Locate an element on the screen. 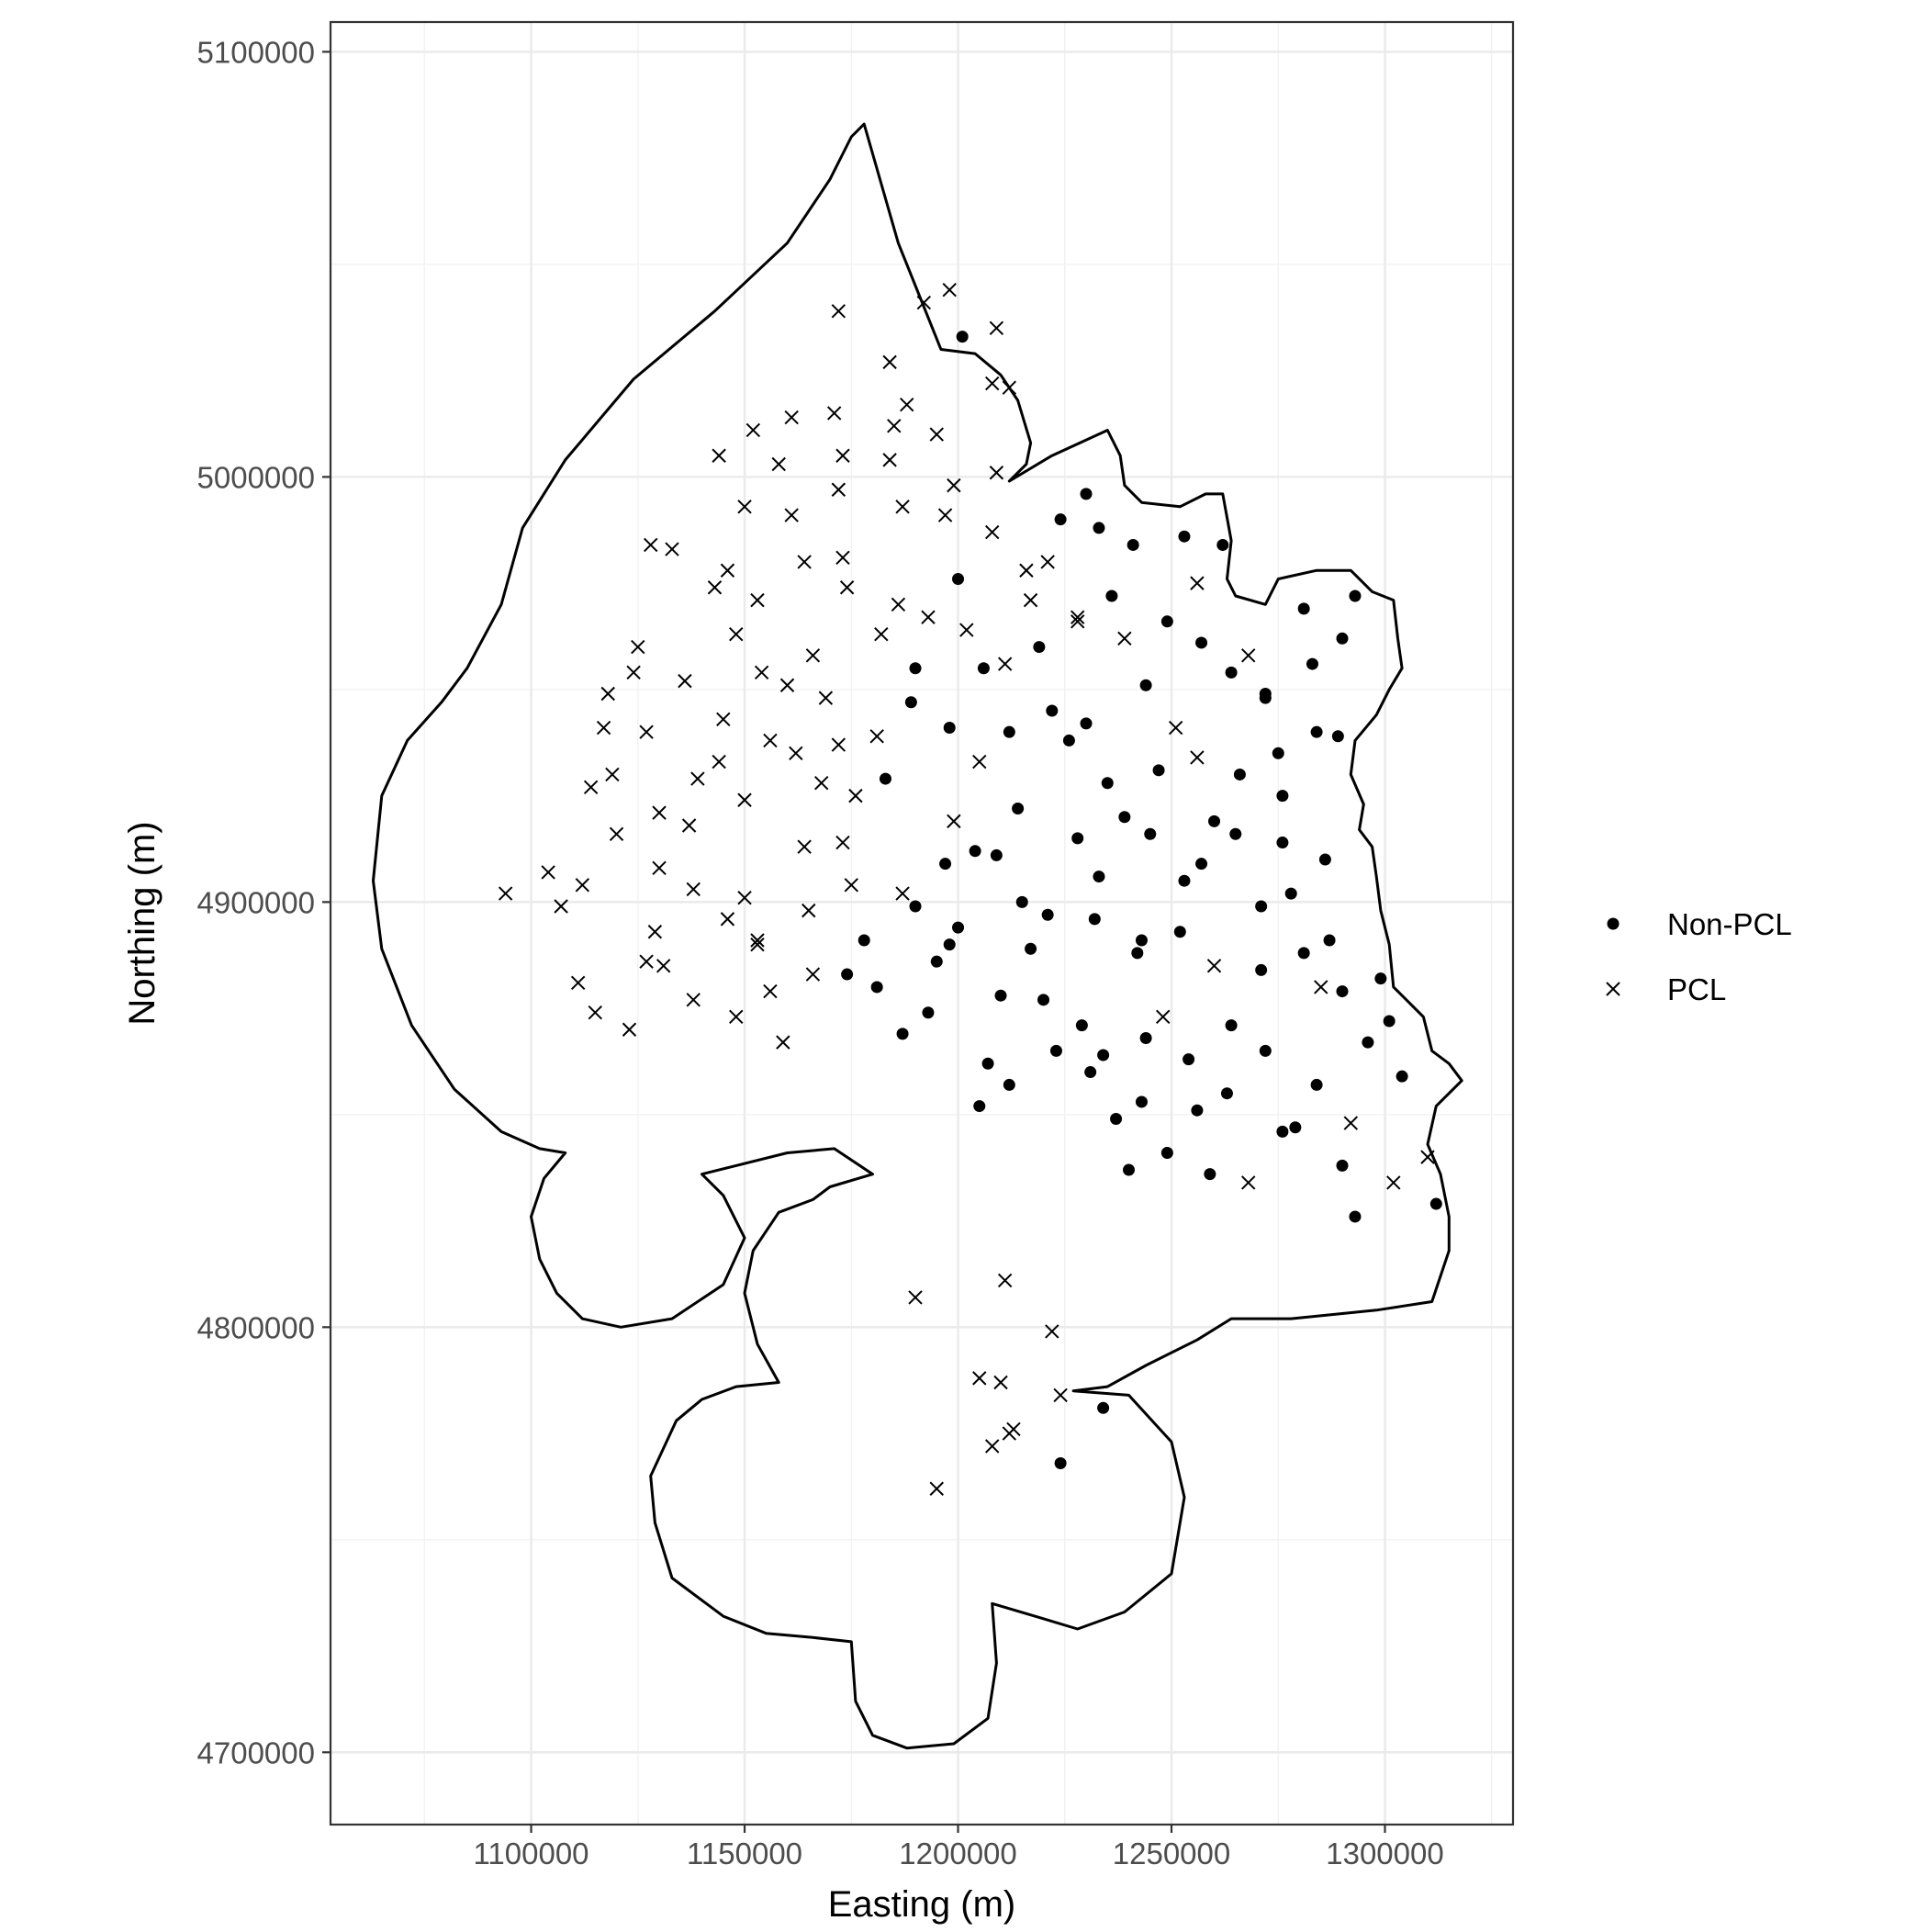 Image resolution: width=1928 pixels, height=1932 pixels. x-tick-label: 1300000 is located at coordinates (1384, 1853).